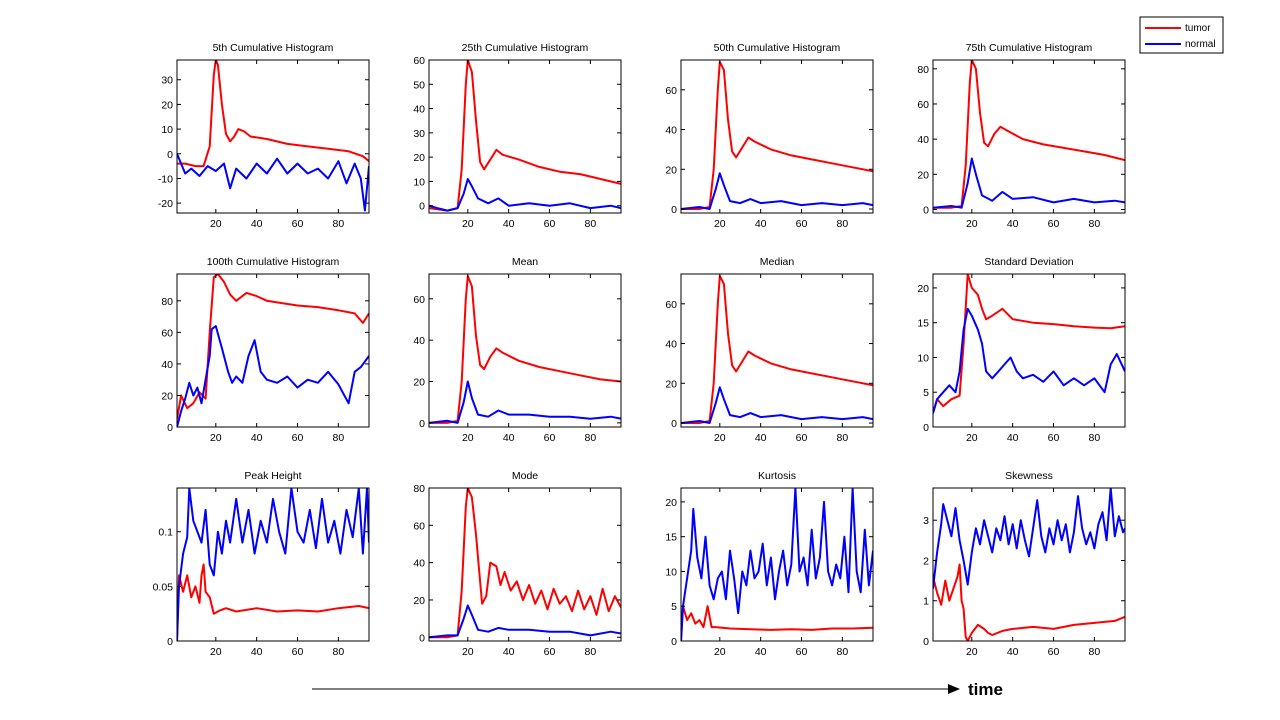 The width and height of the screenshot is (1280, 720). I want to click on subplot-8: 20 40 60 80 0 5 10 15 20 Standard Deviation, so click(1021, 350).